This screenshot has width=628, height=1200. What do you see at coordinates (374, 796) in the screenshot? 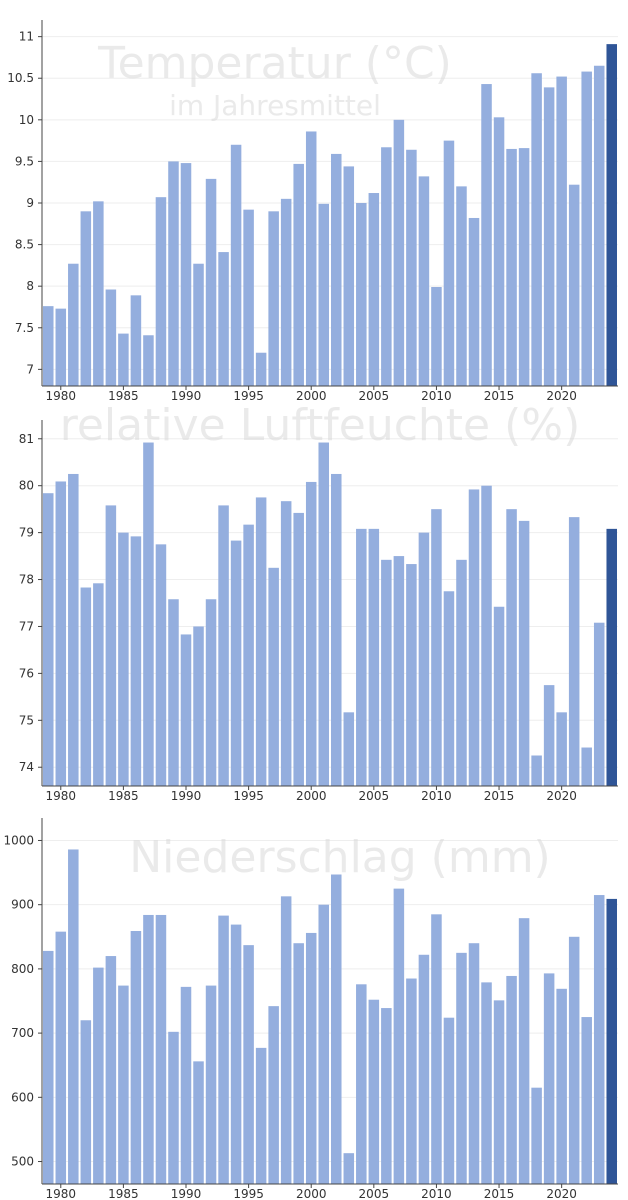
I see `humidity-x-tick-label: 2005` at bounding box center [374, 796].